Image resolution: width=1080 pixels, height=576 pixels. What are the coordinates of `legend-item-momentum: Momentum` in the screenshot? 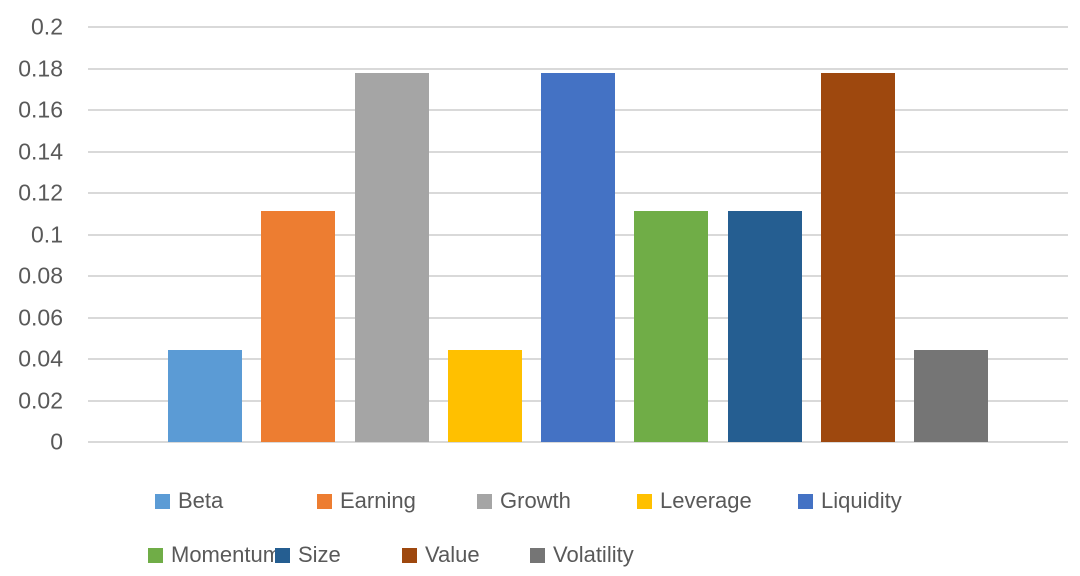 It's located at (215, 554).